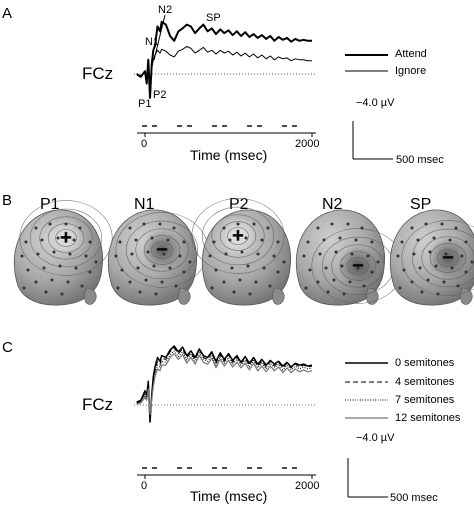 The width and height of the screenshot is (474, 505). What do you see at coordinates (144, 144) in the screenshot?
I see `panel-a-tick-label-0: 0` at bounding box center [144, 144].